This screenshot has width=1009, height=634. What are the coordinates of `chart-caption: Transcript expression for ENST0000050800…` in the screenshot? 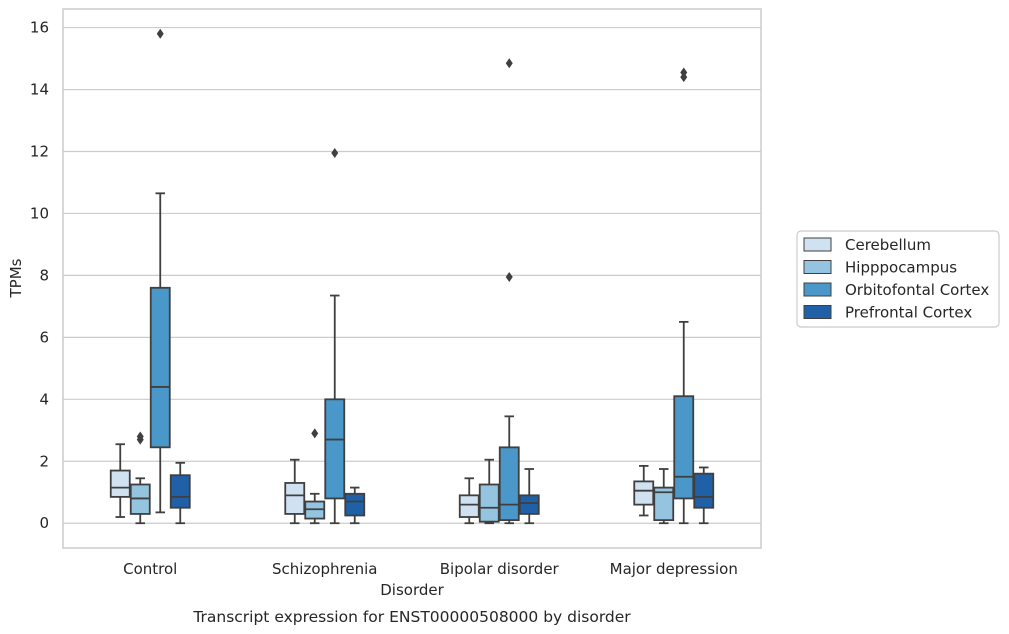 It's located at (411, 617).